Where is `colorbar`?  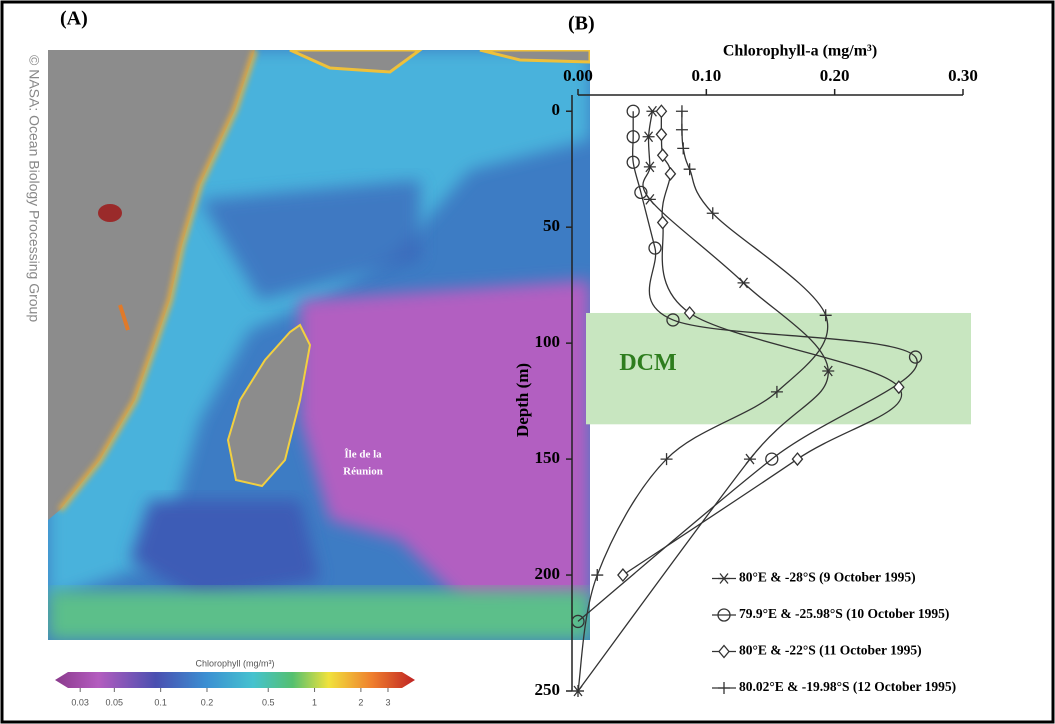 colorbar is located at coordinates (235, 680).